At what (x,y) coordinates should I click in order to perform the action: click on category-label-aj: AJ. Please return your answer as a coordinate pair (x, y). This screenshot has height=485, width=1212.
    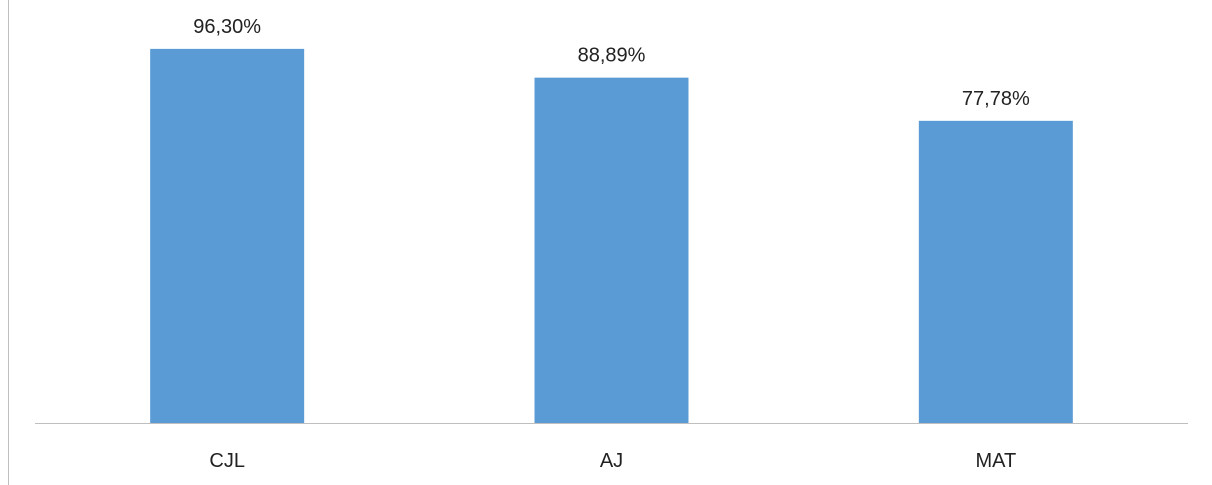
    Looking at the image, I should click on (611, 461).